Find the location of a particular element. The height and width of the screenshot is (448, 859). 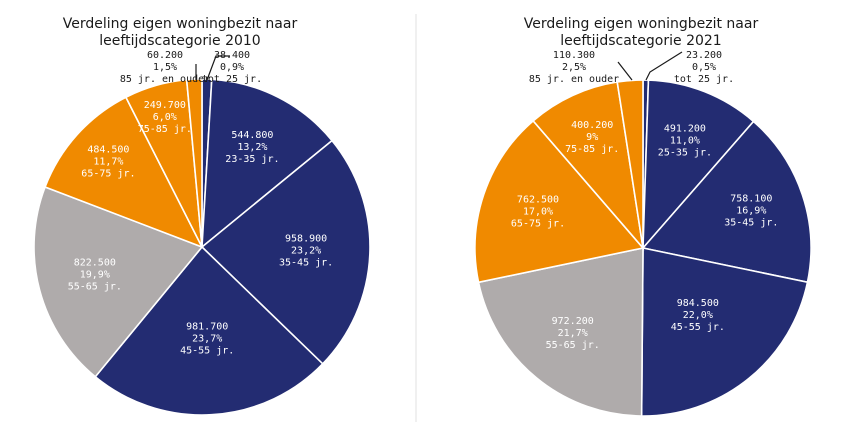

slice-label-2: 544.800 13,2% 23-35 jr. is located at coordinates (252, 147).